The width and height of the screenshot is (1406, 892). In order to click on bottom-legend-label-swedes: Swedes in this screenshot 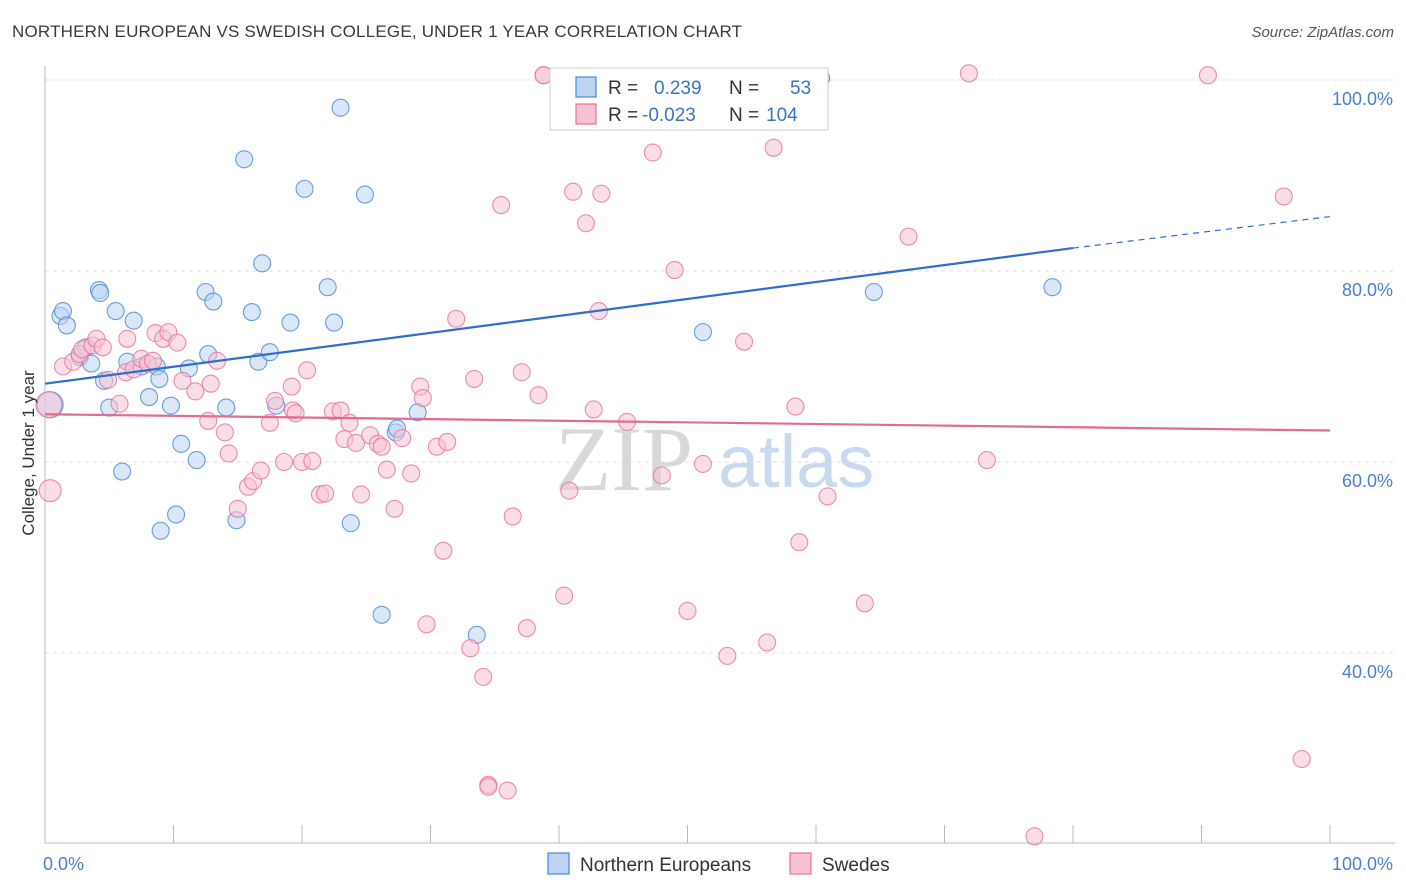, I will do `click(856, 865)`.